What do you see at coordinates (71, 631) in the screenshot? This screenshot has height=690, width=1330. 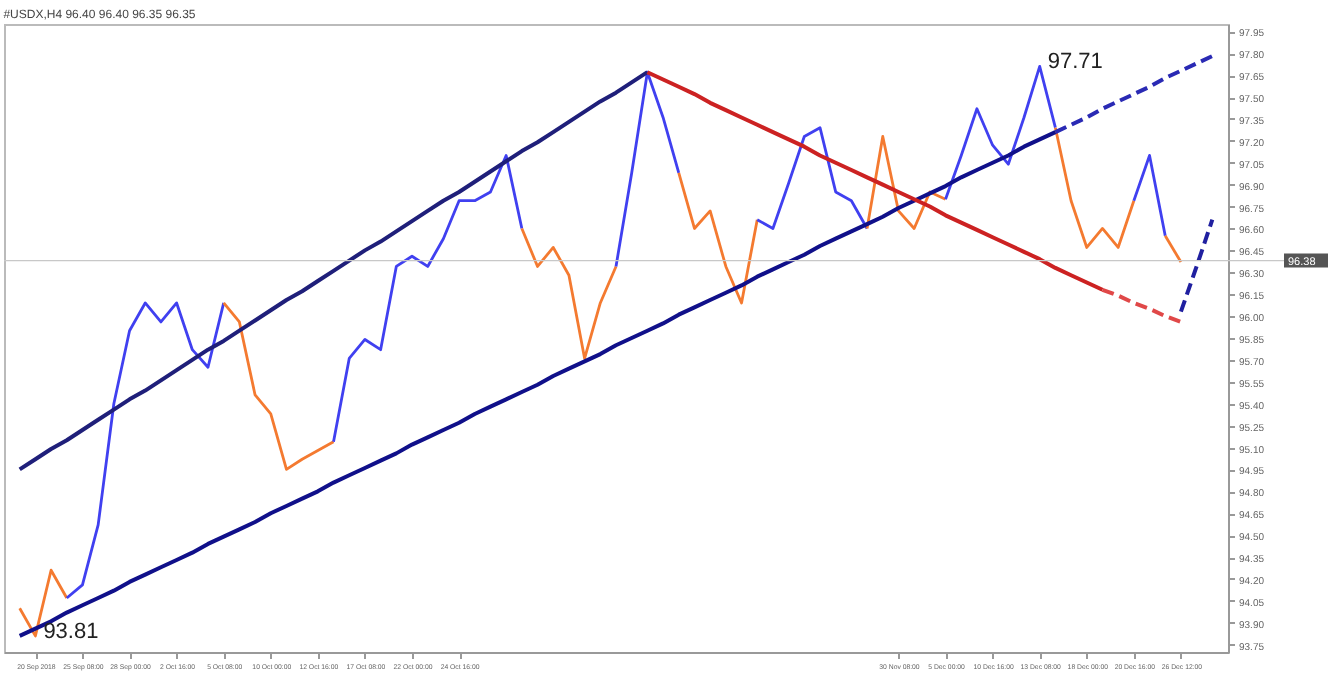 I see `annotation: 93.81` at bounding box center [71, 631].